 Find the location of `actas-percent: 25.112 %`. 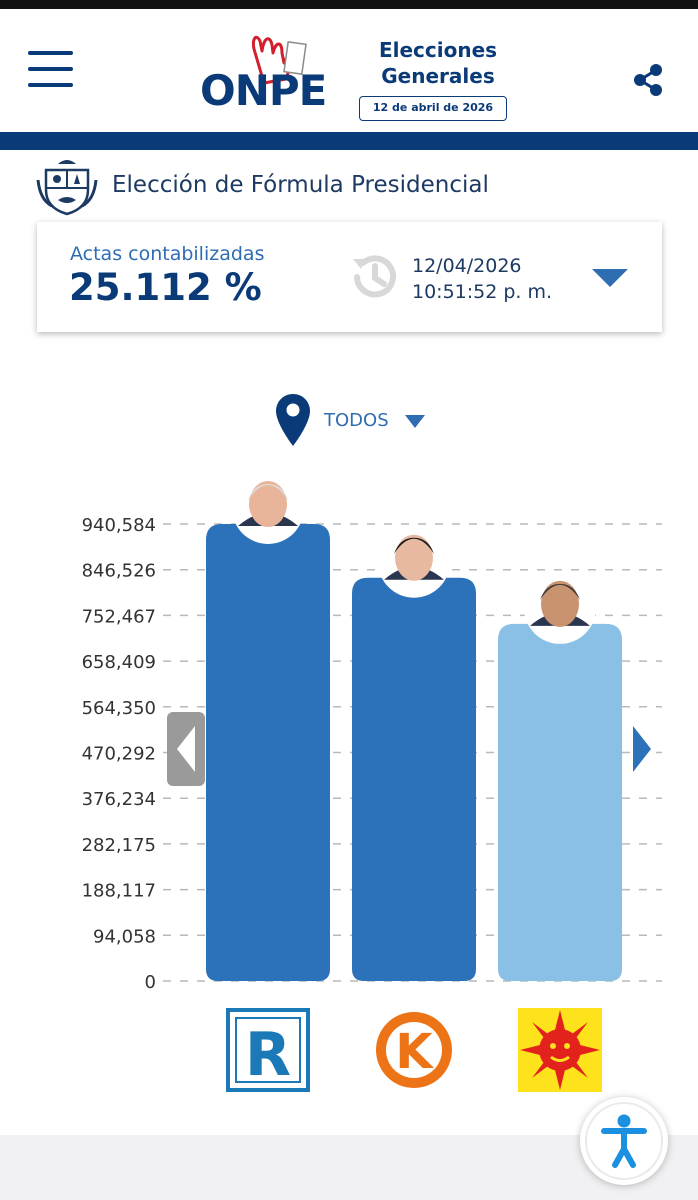

actas-percent: 25.112 % is located at coordinates (165, 287).